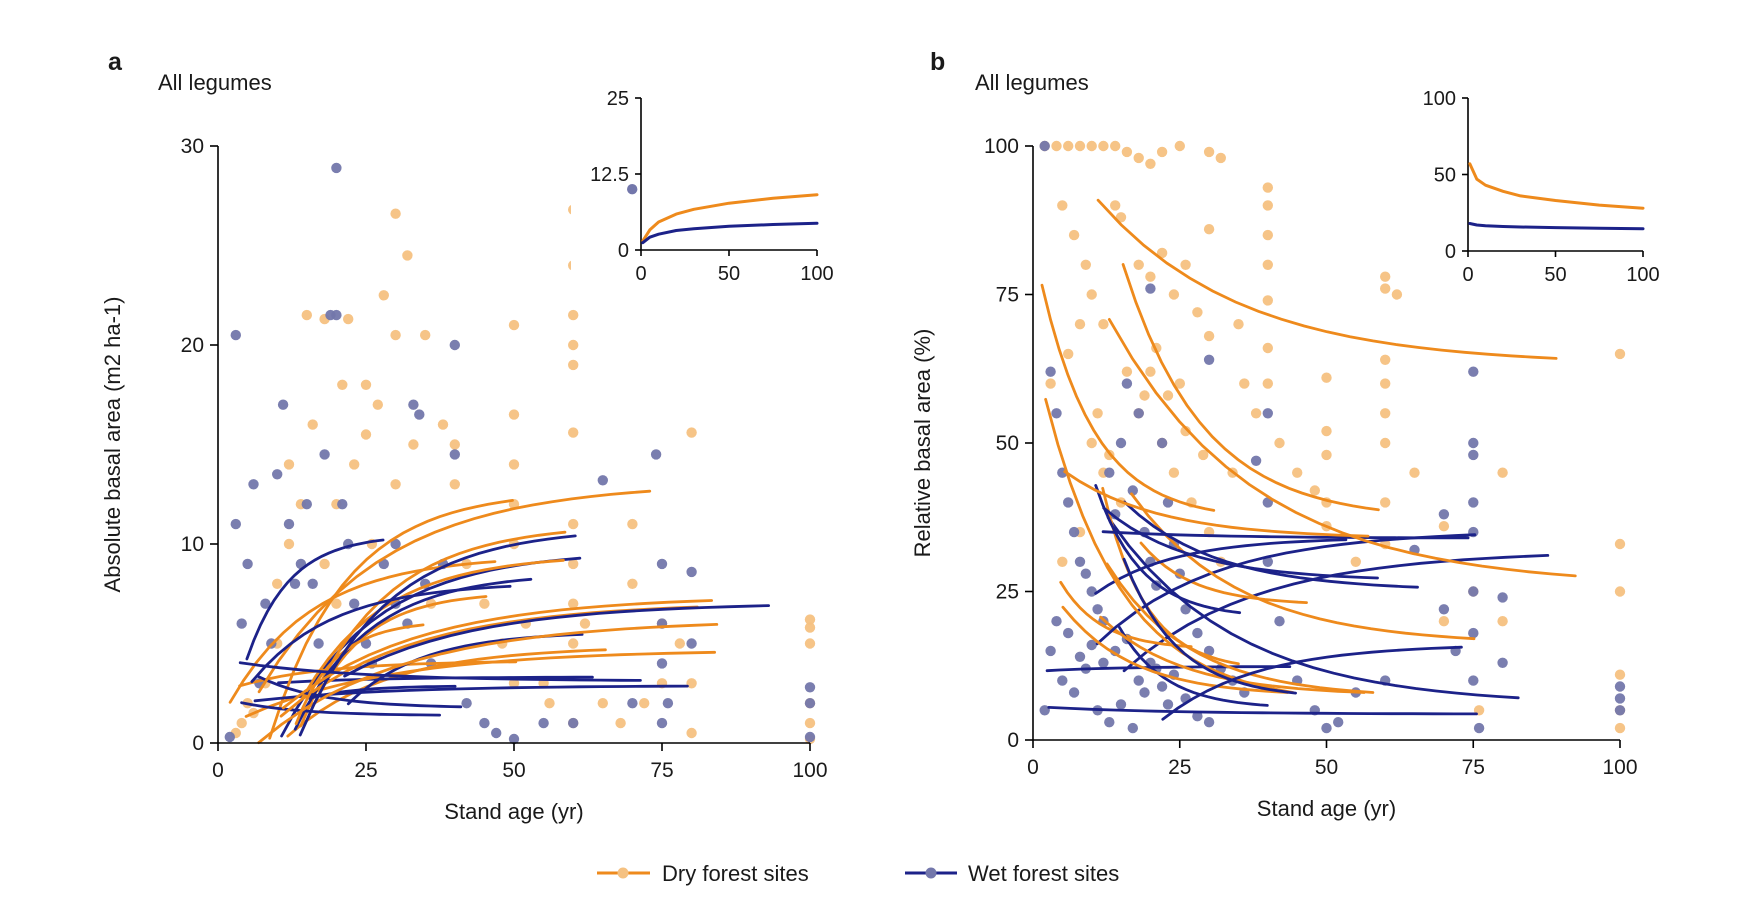 Image resolution: width=1743 pixels, height=905 pixels. I want to click on x-tick-label: 50, so click(1326, 767).